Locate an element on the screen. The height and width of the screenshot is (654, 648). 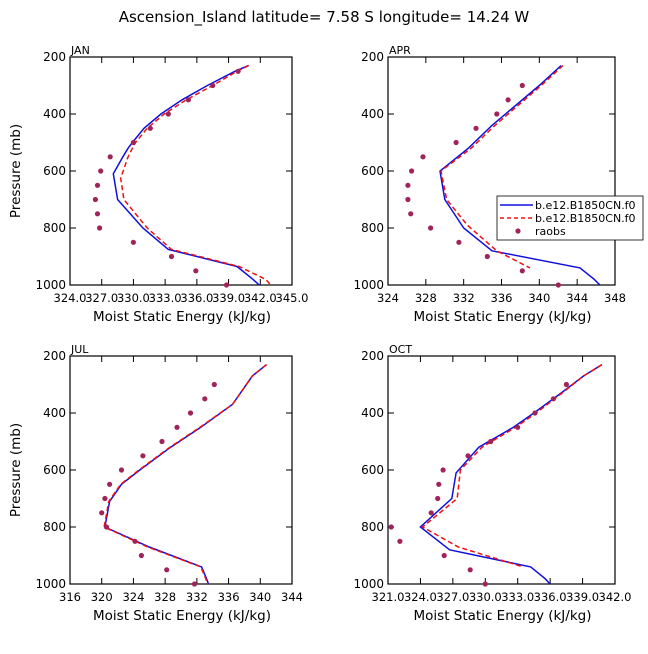
plot-frame-apr is located at coordinates (501, 171).